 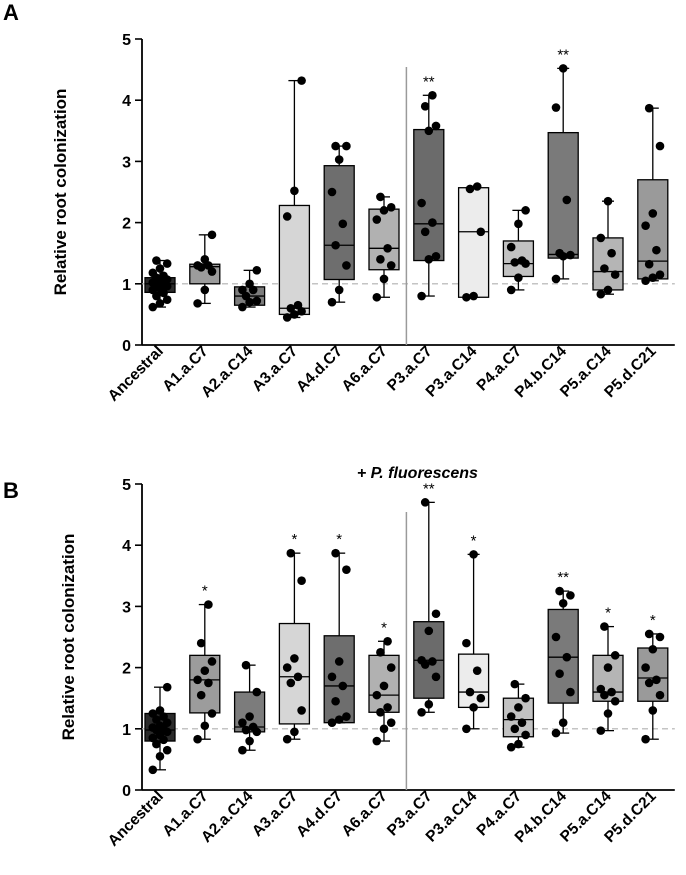 What do you see at coordinates (319, 814) in the screenshot?
I see `category-label: A4.d.C7` at bounding box center [319, 814].